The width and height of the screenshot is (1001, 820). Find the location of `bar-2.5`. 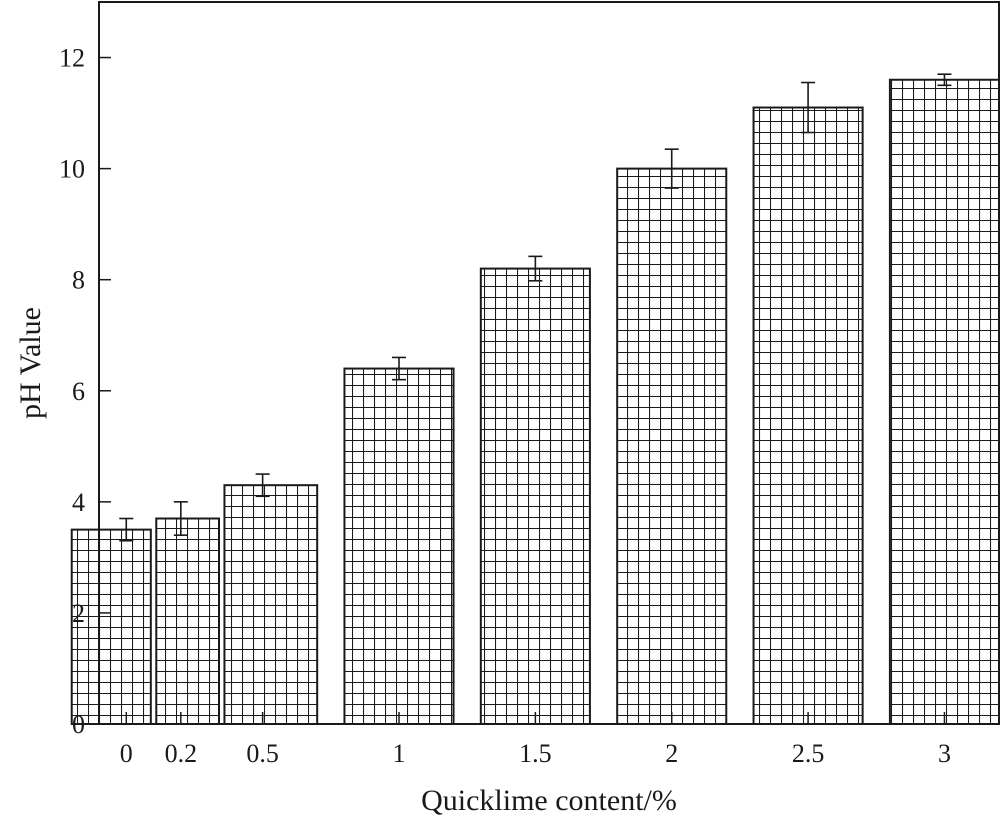

bar-2.5 is located at coordinates (808, 416).